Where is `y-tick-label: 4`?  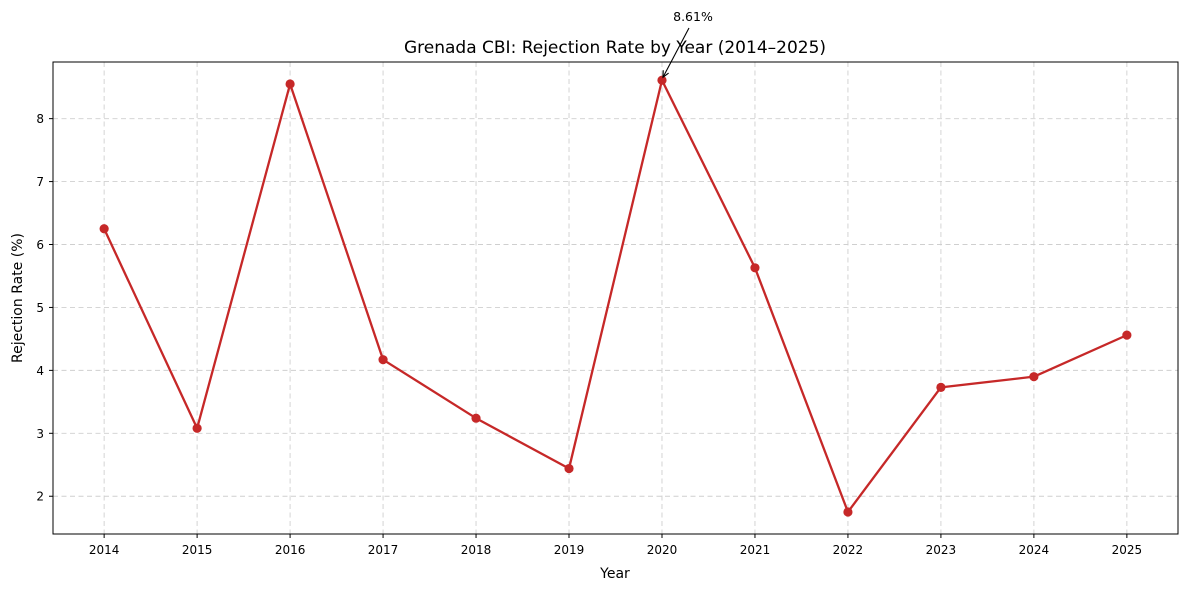 y-tick-label: 4 is located at coordinates (40, 371).